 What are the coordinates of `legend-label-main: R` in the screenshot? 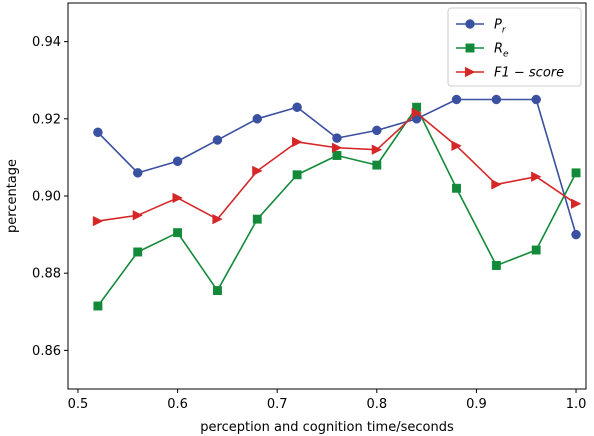 It's located at (498, 49).